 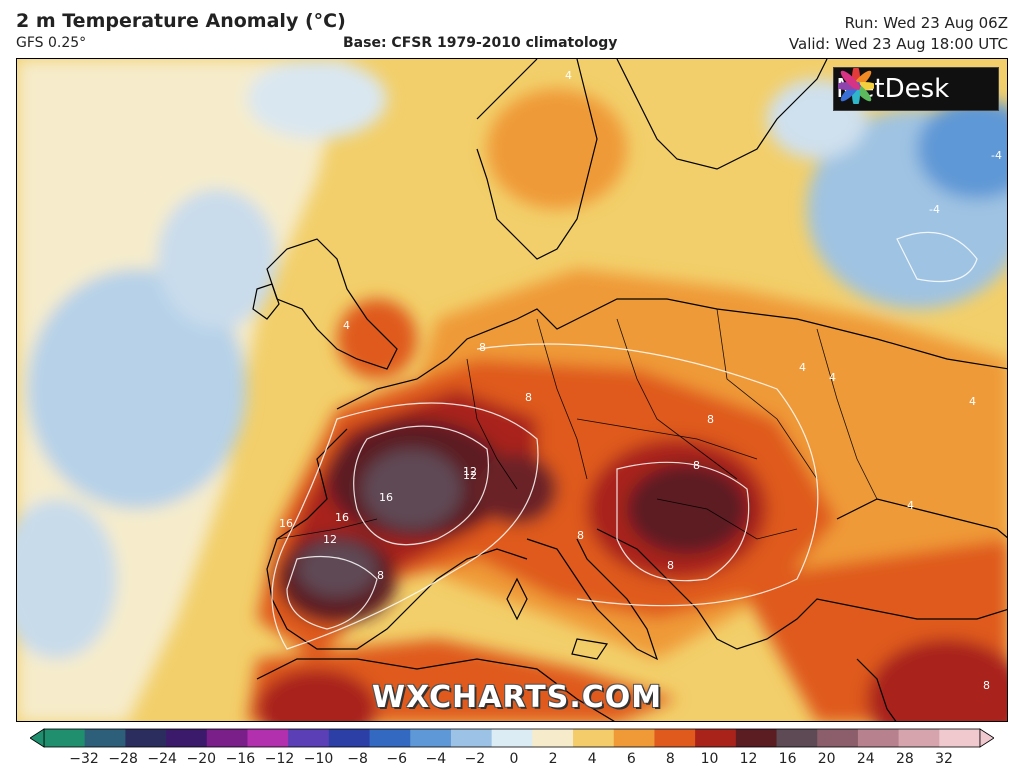 I want to click on colorbar-tick-label: 8, so click(x=670, y=759).